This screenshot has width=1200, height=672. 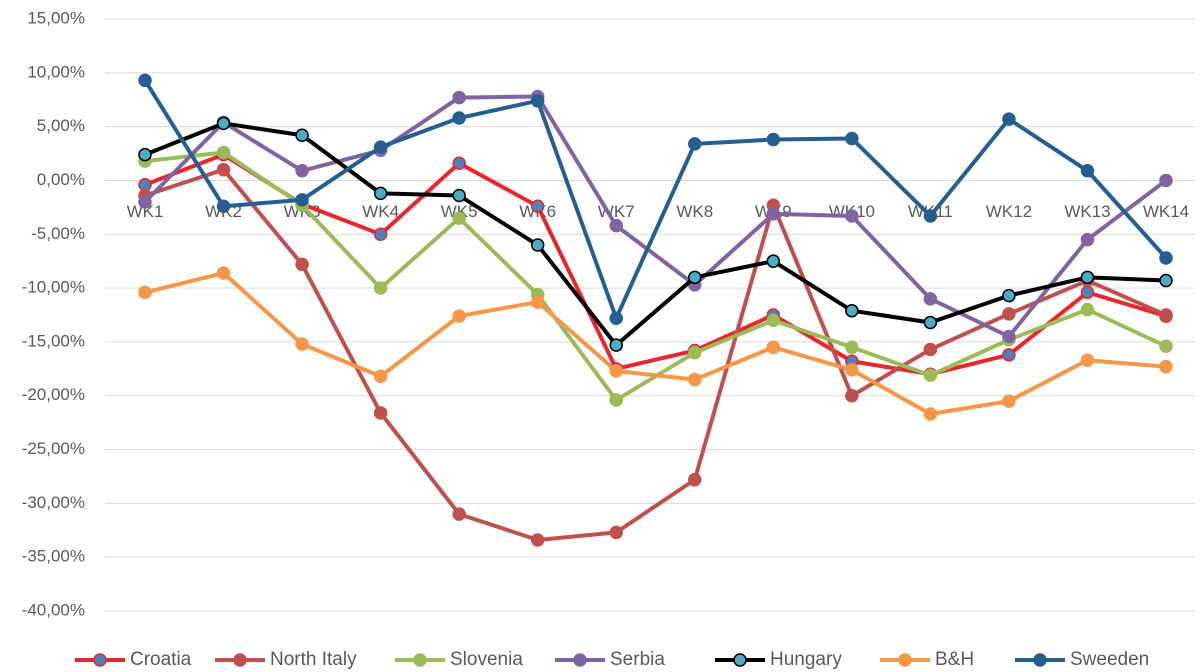 I want to click on y-tick-label: -15,00%, so click(x=53, y=340).